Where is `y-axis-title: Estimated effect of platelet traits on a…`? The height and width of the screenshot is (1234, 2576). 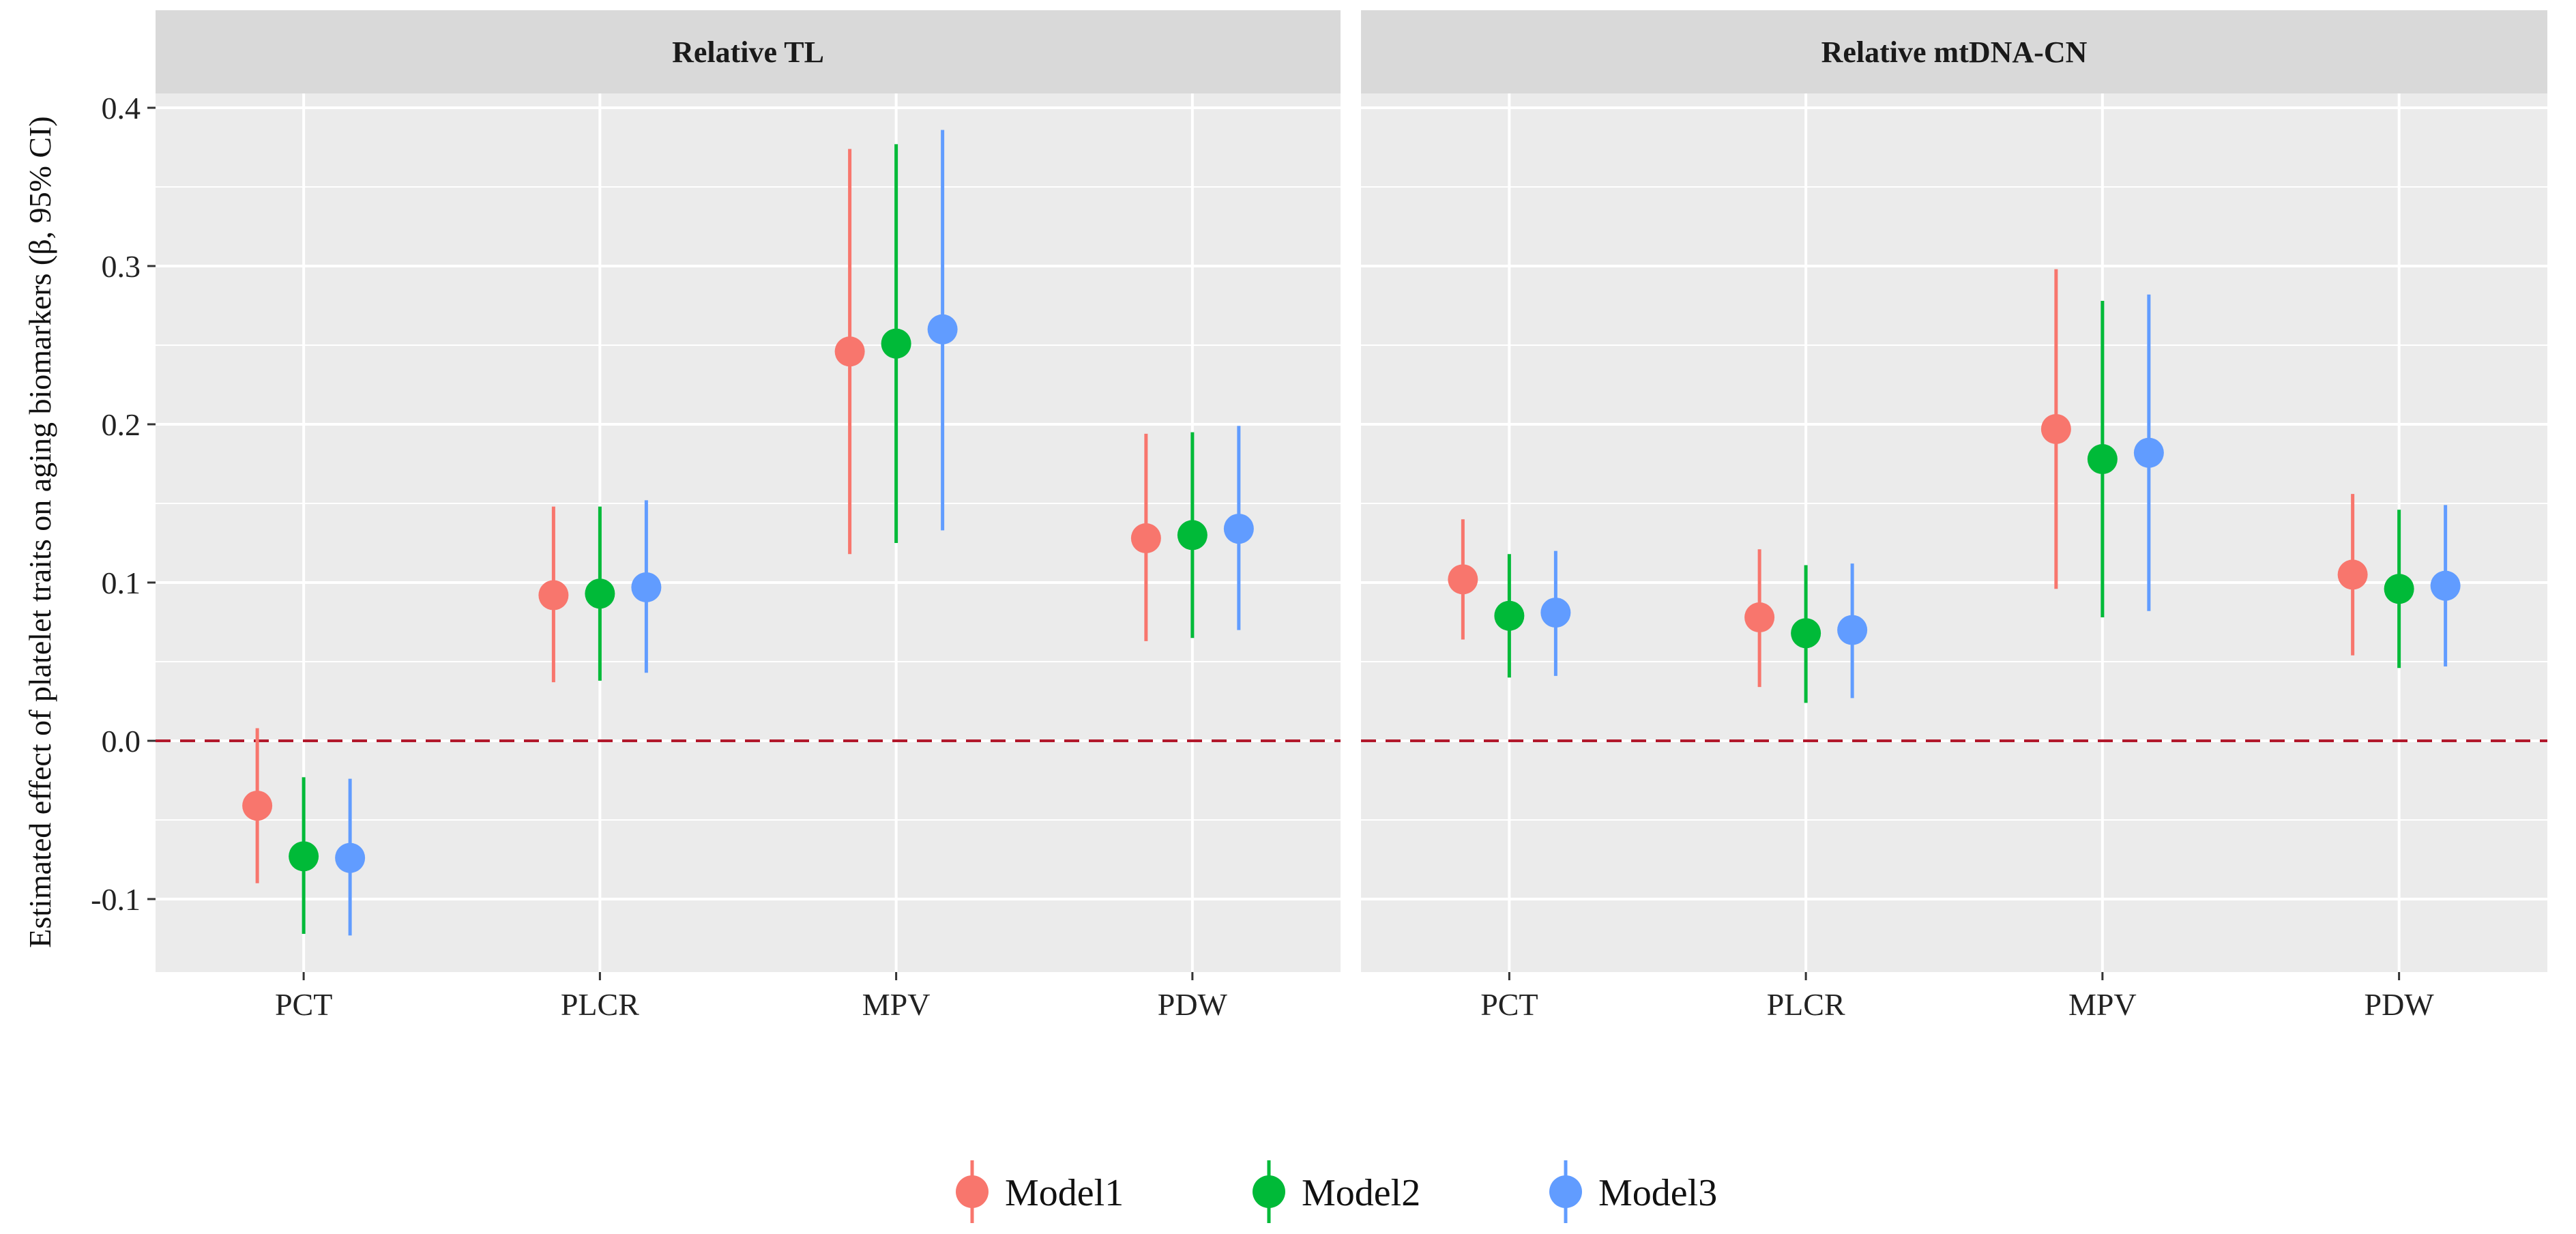
y-axis-title: Estimated effect of platelet traits on a… is located at coordinates (40, 531).